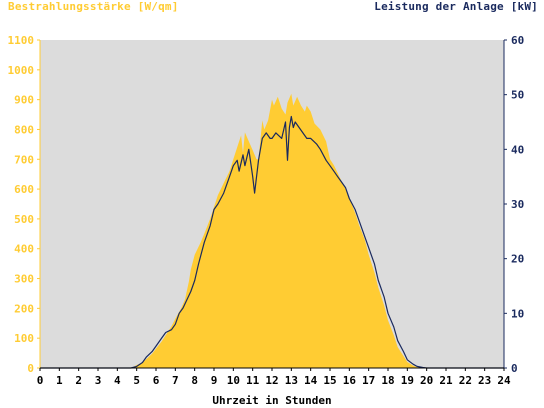  I want to click on left-tick-label: 0, so click(30, 368).